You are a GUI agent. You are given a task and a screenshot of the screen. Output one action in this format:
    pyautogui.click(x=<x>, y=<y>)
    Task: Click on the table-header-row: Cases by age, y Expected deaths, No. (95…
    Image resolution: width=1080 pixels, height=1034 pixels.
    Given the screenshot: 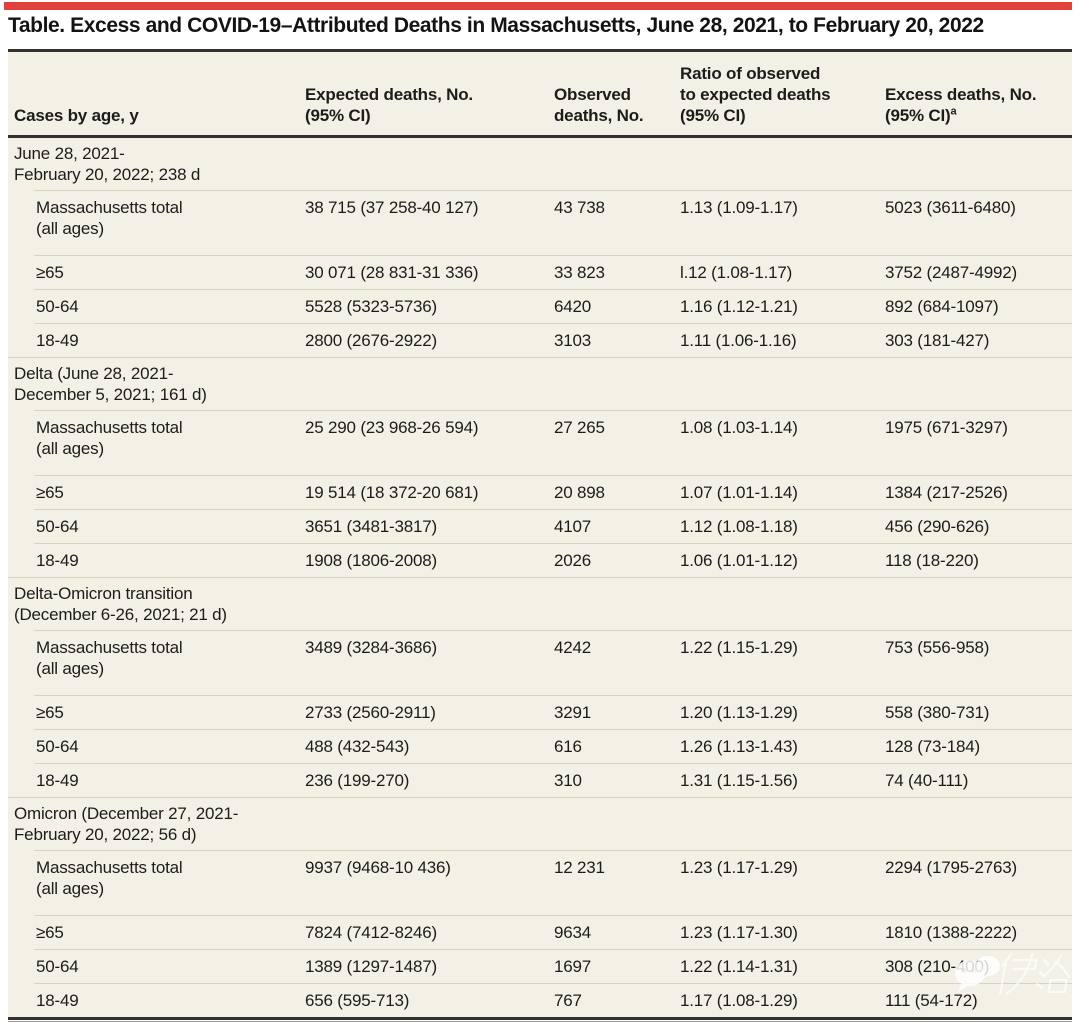 What is the action you would take?
    pyautogui.click(x=540, y=95)
    